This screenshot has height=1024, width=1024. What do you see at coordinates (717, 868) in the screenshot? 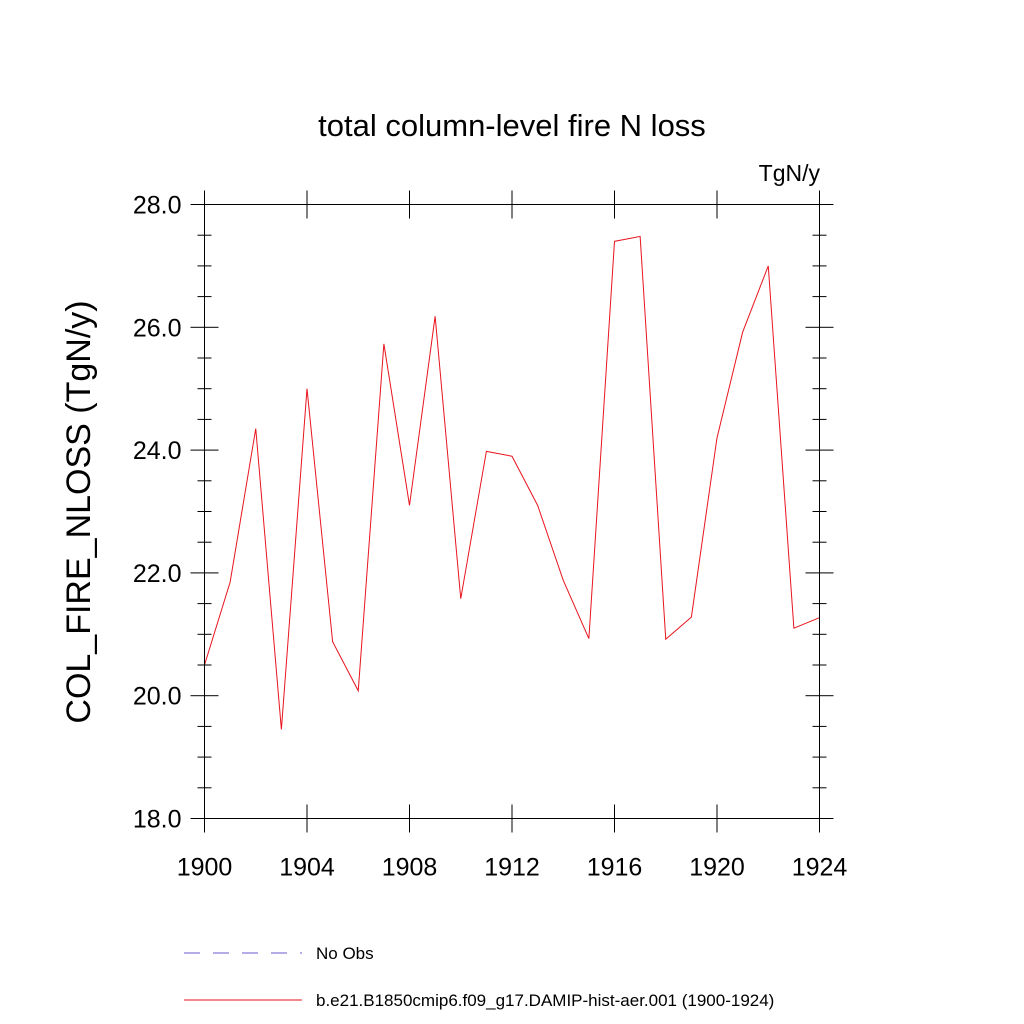
I see `x-tick-label: 1920` at bounding box center [717, 868].